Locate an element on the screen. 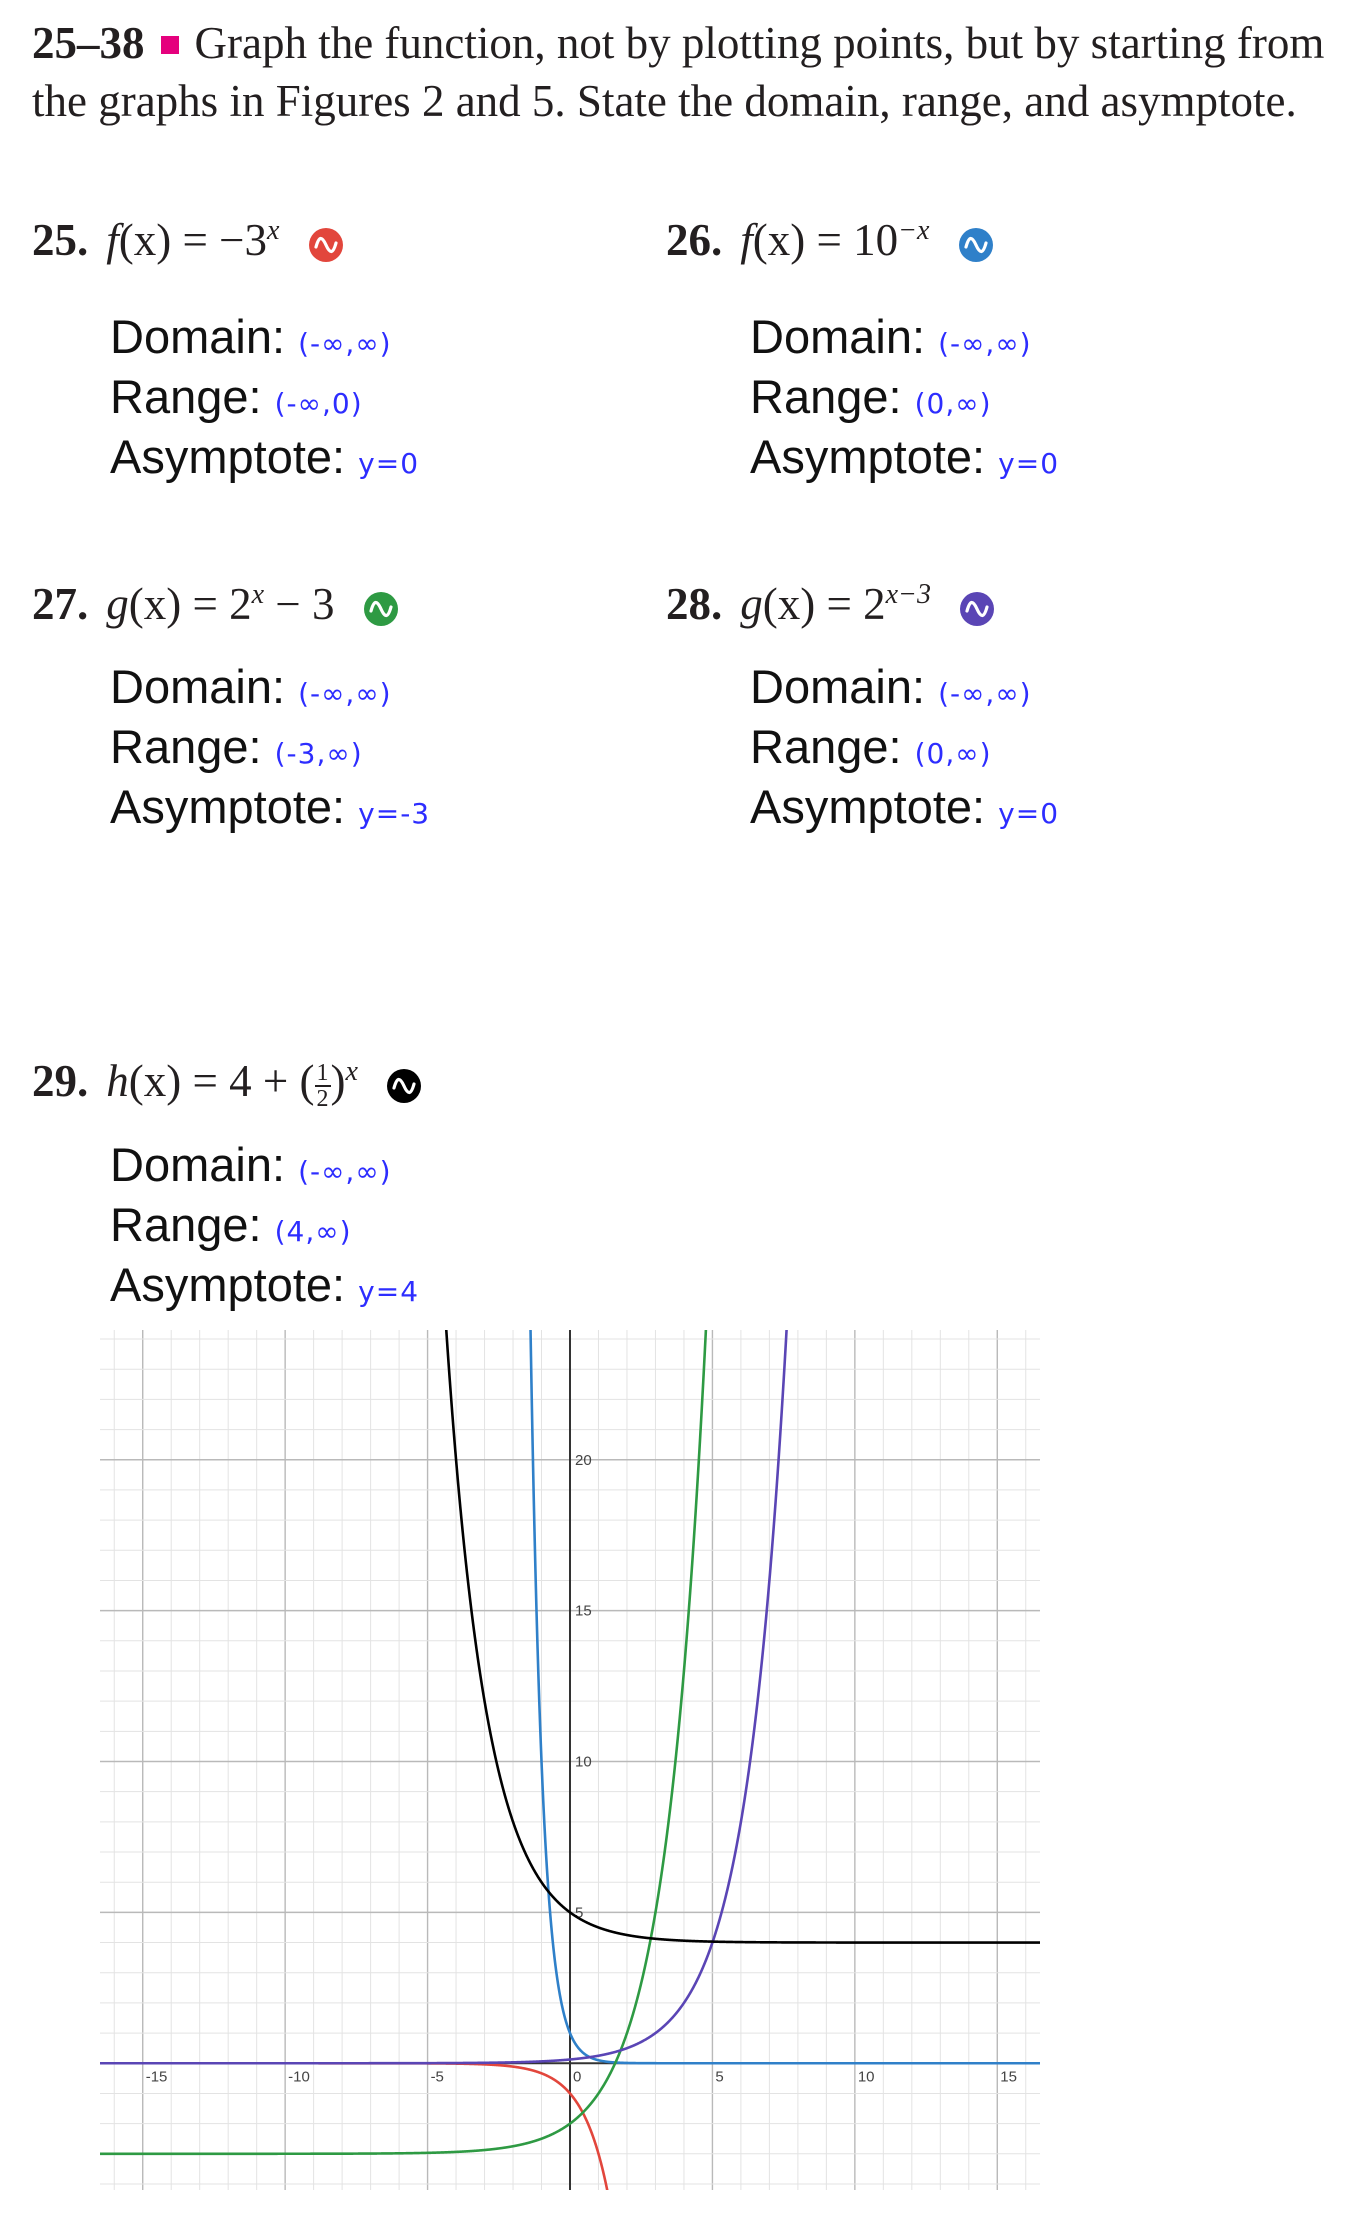 The height and width of the screenshot is (2232, 1360). y-tick-label: 5 is located at coordinates (579, 1912).